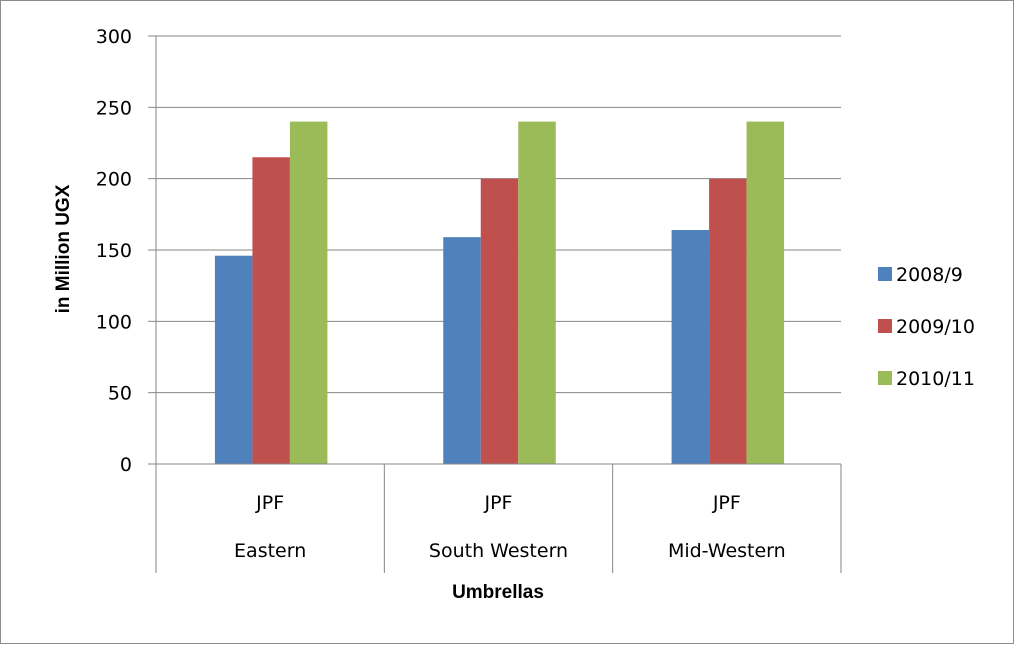  What do you see at coordinates (63, 248) in the screenshot?
I see `y-axis-title: in Million UGX` at bounding box center [63, 248].